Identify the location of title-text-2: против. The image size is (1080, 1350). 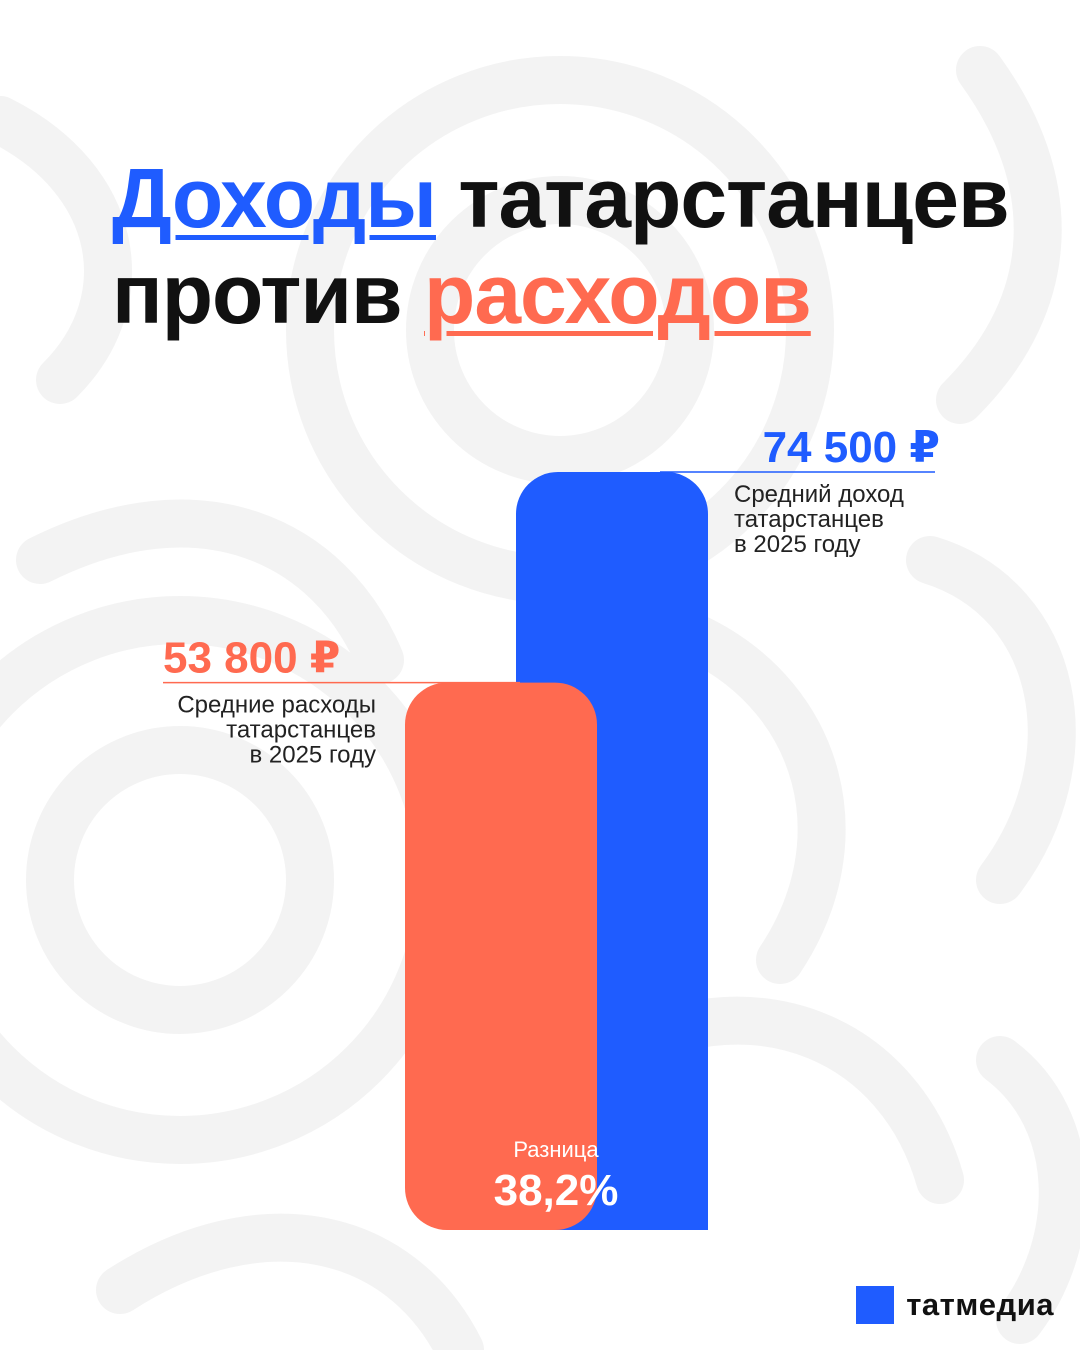
(268, 294).